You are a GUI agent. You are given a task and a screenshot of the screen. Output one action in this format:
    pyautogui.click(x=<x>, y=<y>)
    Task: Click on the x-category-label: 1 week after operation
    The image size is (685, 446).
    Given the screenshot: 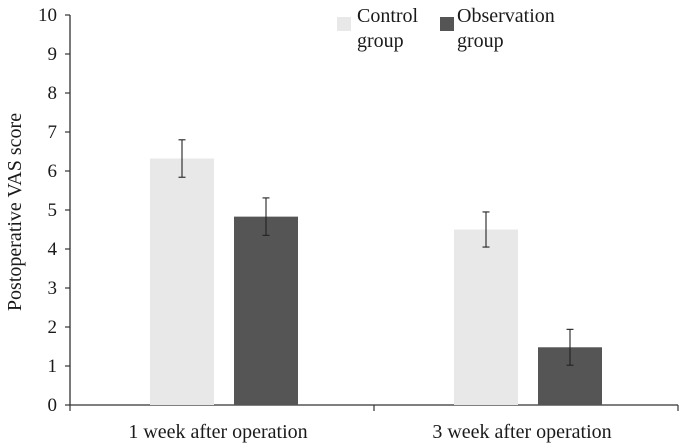 What is the action you would take?
    pyautogui.click(x=217, y=432)
    